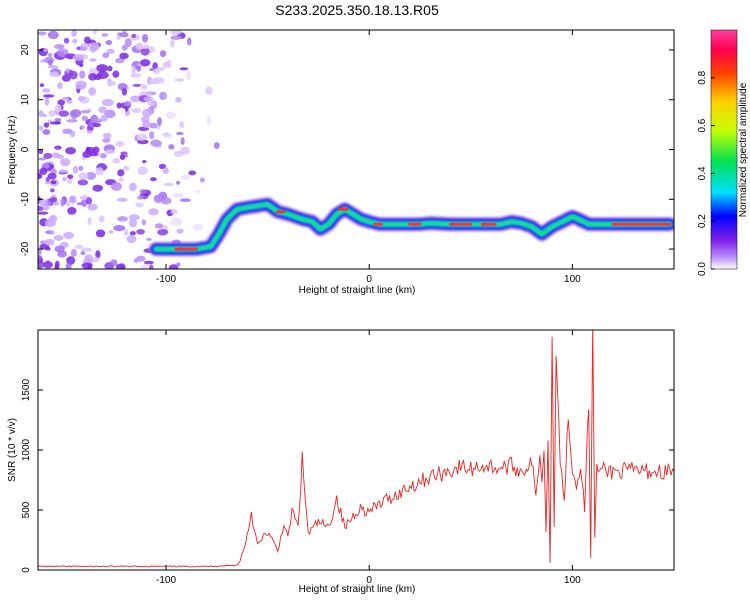 The image size is (750, 600). What do you see at coordinates (26, 570) in the screenshot?
I see `y-tick-label: 0` at bounding box center [26, 570].